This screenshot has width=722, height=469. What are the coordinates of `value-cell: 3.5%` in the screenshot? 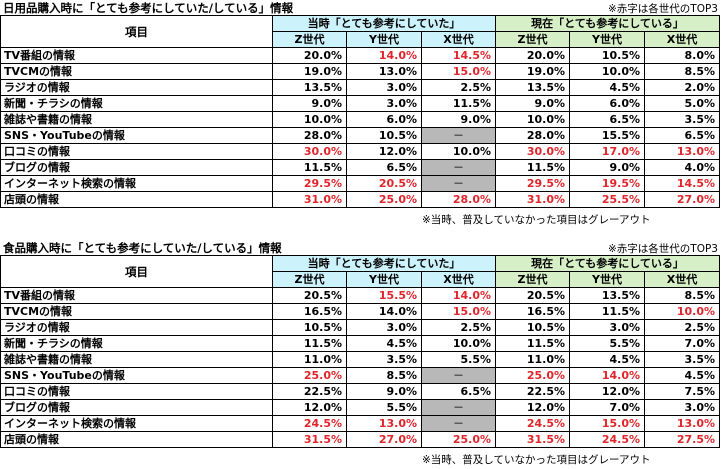 It's located at (682, 119).